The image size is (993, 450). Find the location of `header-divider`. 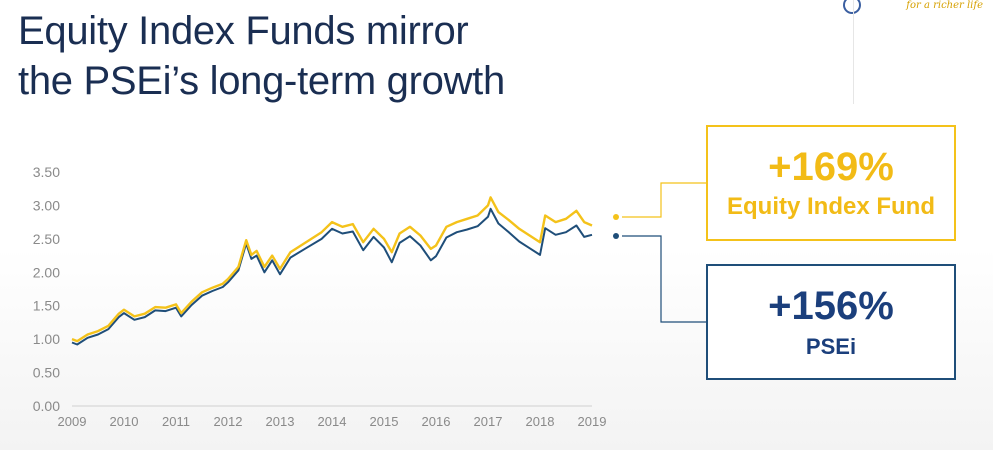

header-divider is located at coordinates (853, 52).